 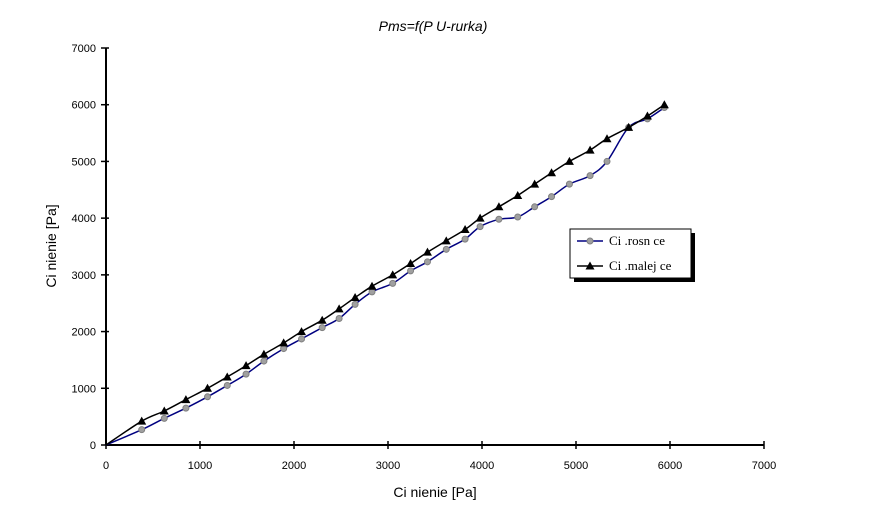 What do you see at coordinates (93, 446) in the screenshot?
I see `y-tick-label: 0` at bounding box center [93, 446].